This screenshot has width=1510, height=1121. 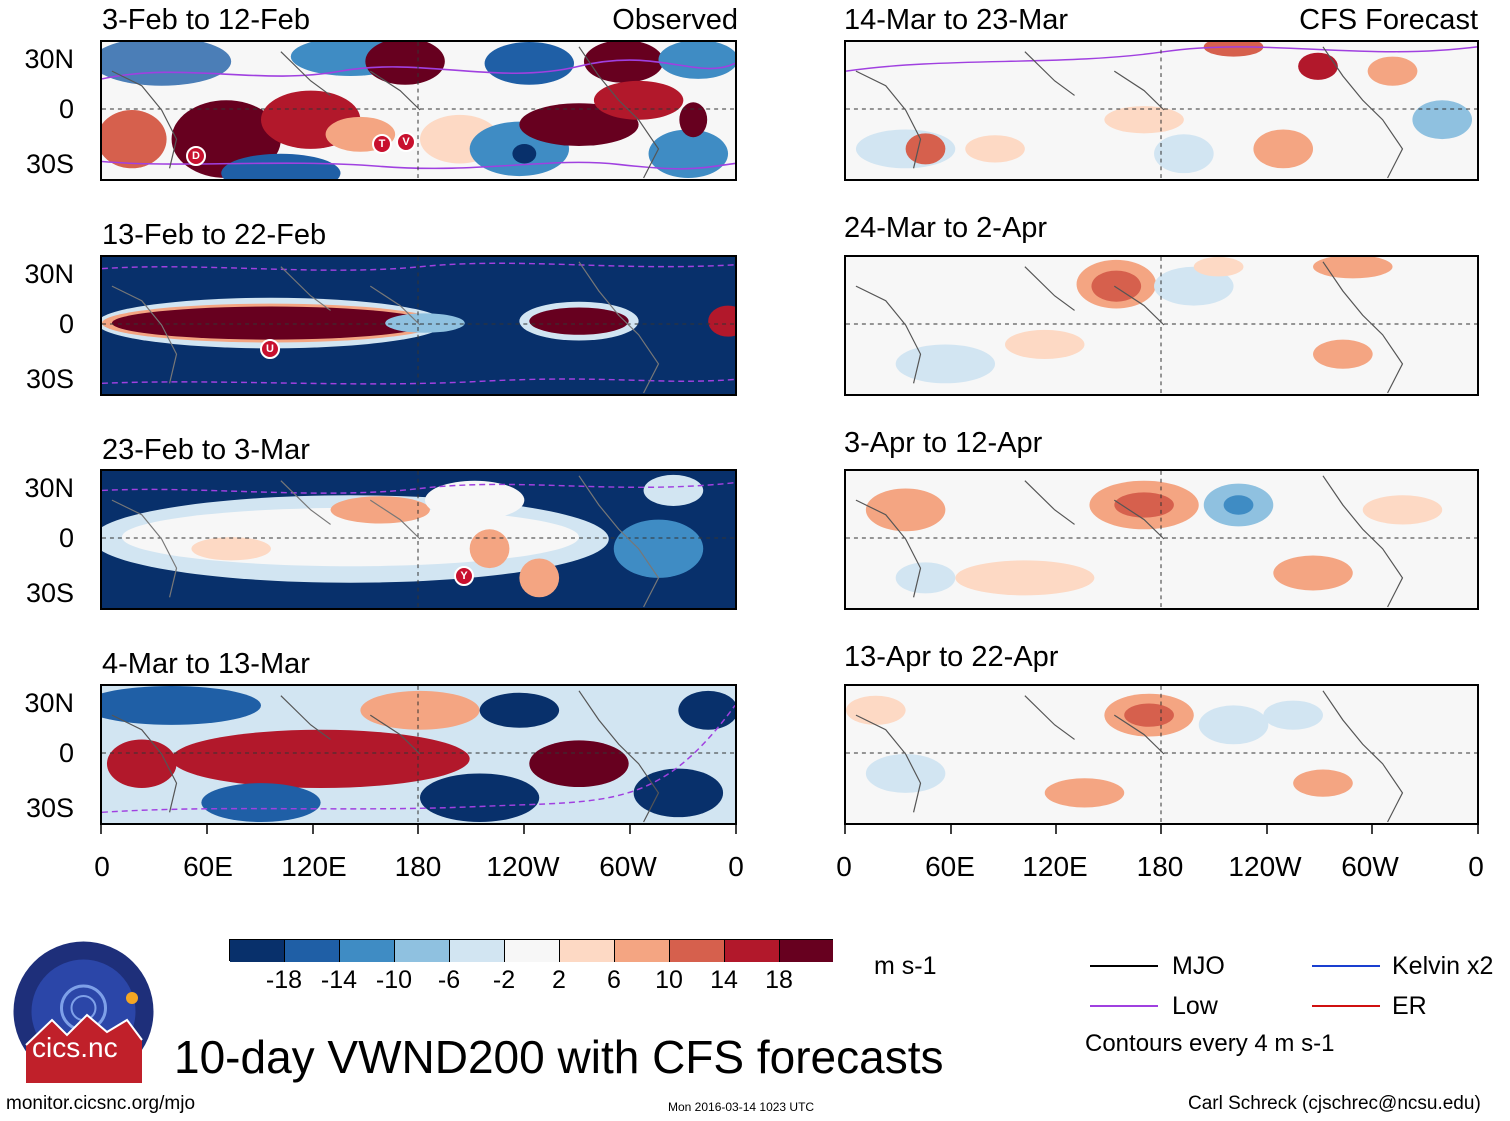 I want to click on storm-marker: D, so click(x=196, y=156).